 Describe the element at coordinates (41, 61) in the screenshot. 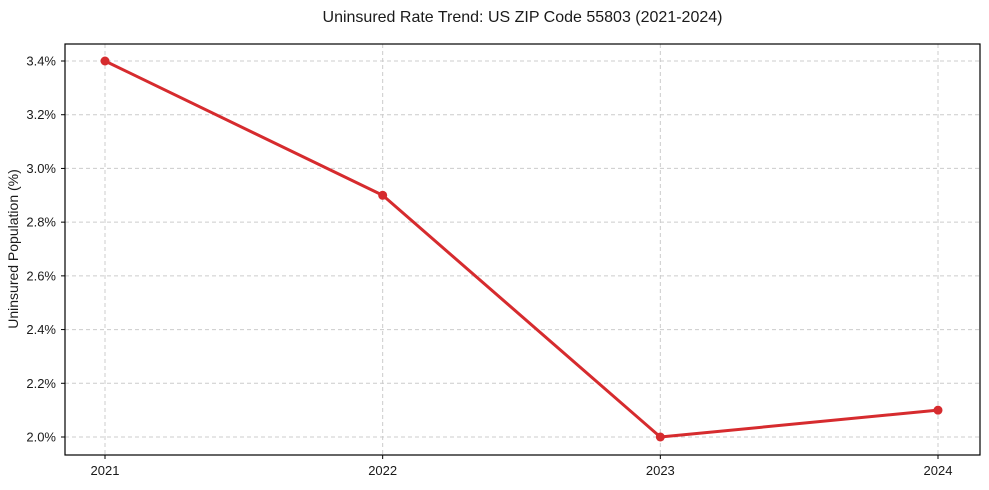

I see `y-tick-label: 3.4%` at that location.